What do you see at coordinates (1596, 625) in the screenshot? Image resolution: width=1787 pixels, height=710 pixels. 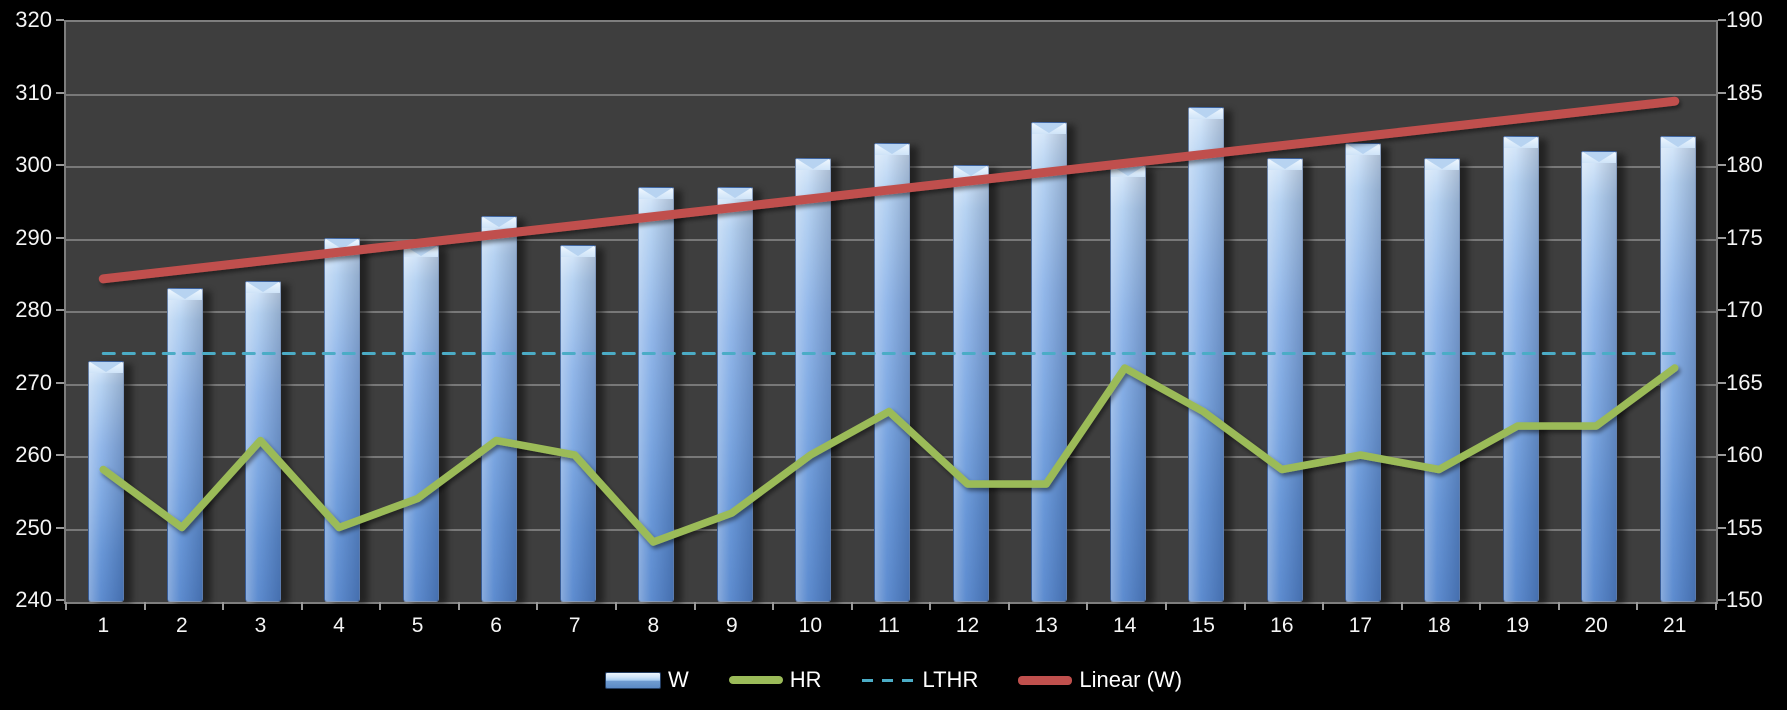 I see `x-axis-tick-label: 20` at bounding box center [1596, 625].